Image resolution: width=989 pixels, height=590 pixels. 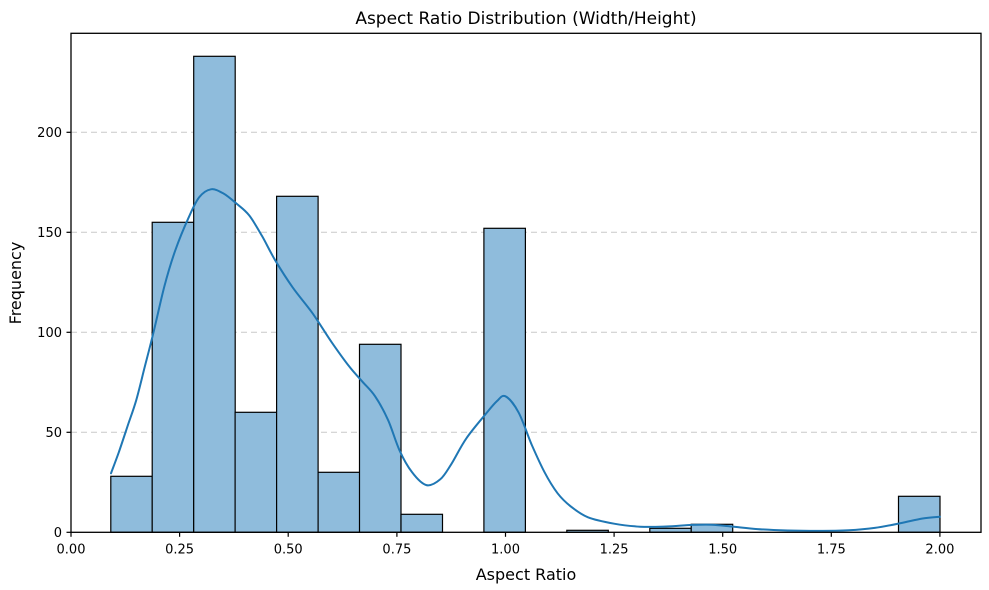 I want to click on x-axis-label: Aspect Ratio, so click(x=526, y=574).